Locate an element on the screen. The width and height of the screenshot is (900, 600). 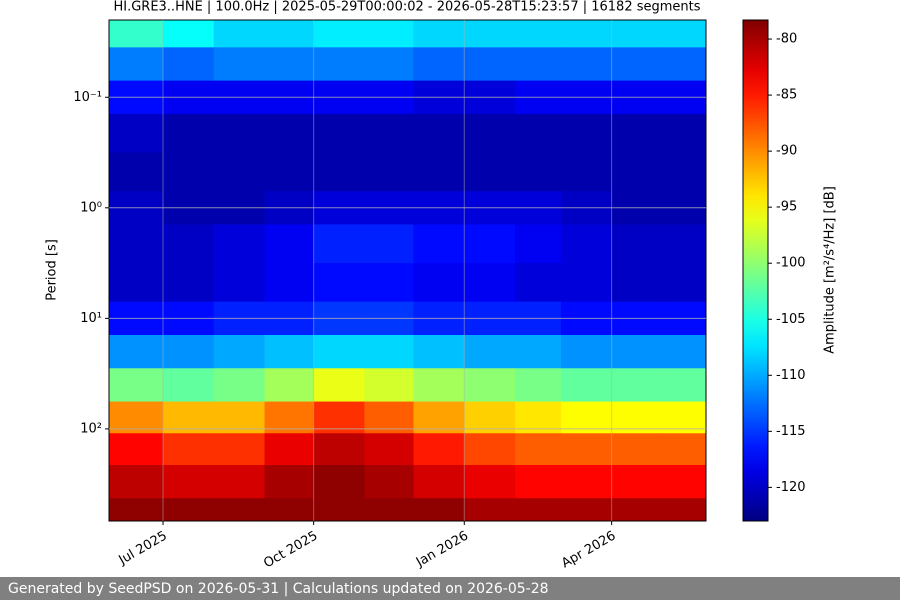
colorbar is located at coordinates (755, 270).